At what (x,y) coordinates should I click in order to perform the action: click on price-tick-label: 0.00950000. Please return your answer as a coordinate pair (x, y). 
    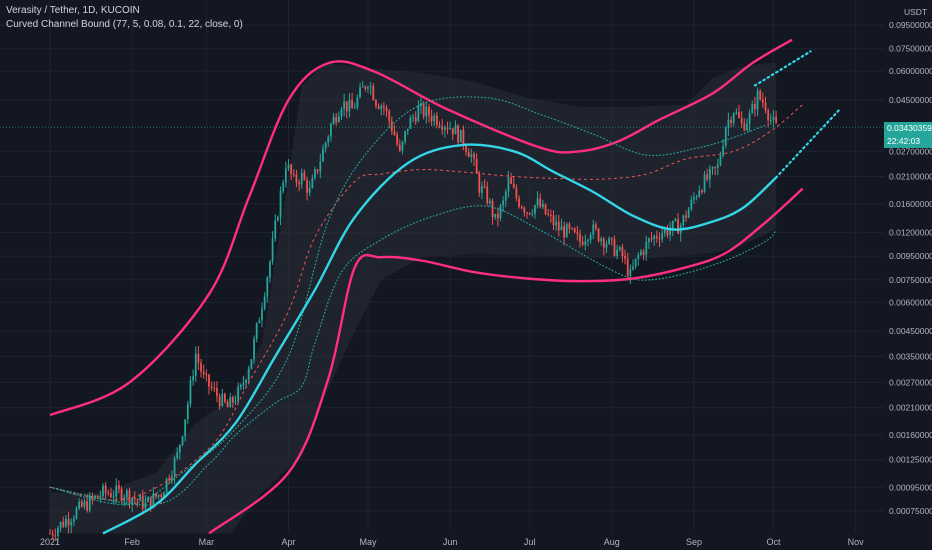
    Looking at the image, I should click on (910, 256).